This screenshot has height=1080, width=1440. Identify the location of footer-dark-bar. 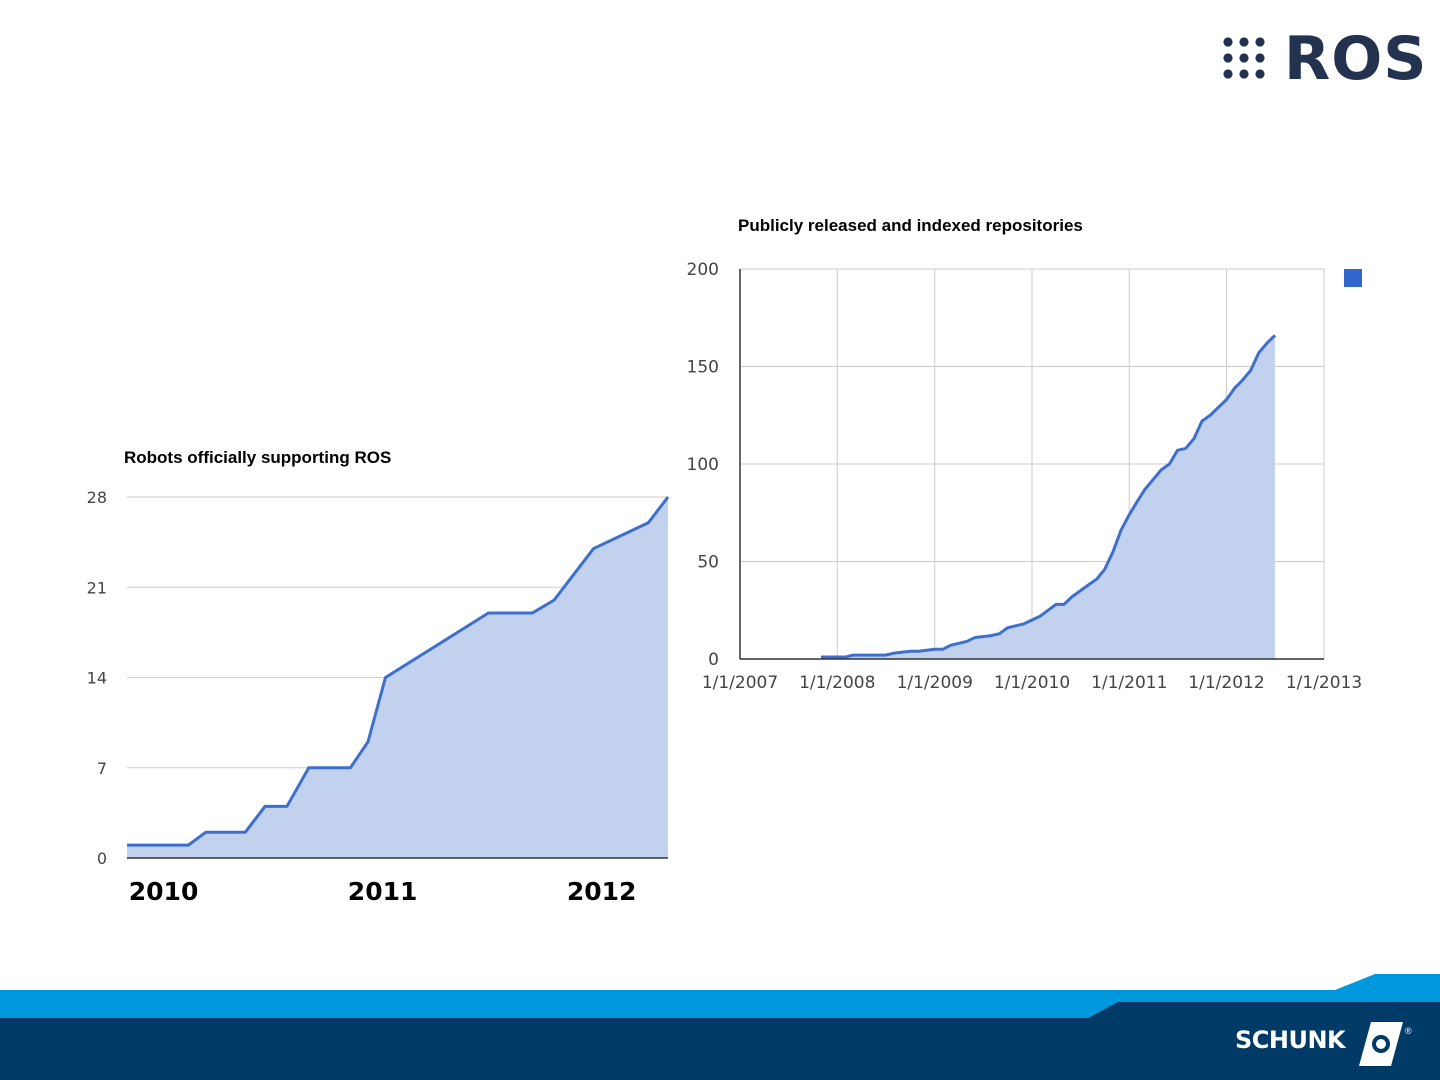
(720, 1041).